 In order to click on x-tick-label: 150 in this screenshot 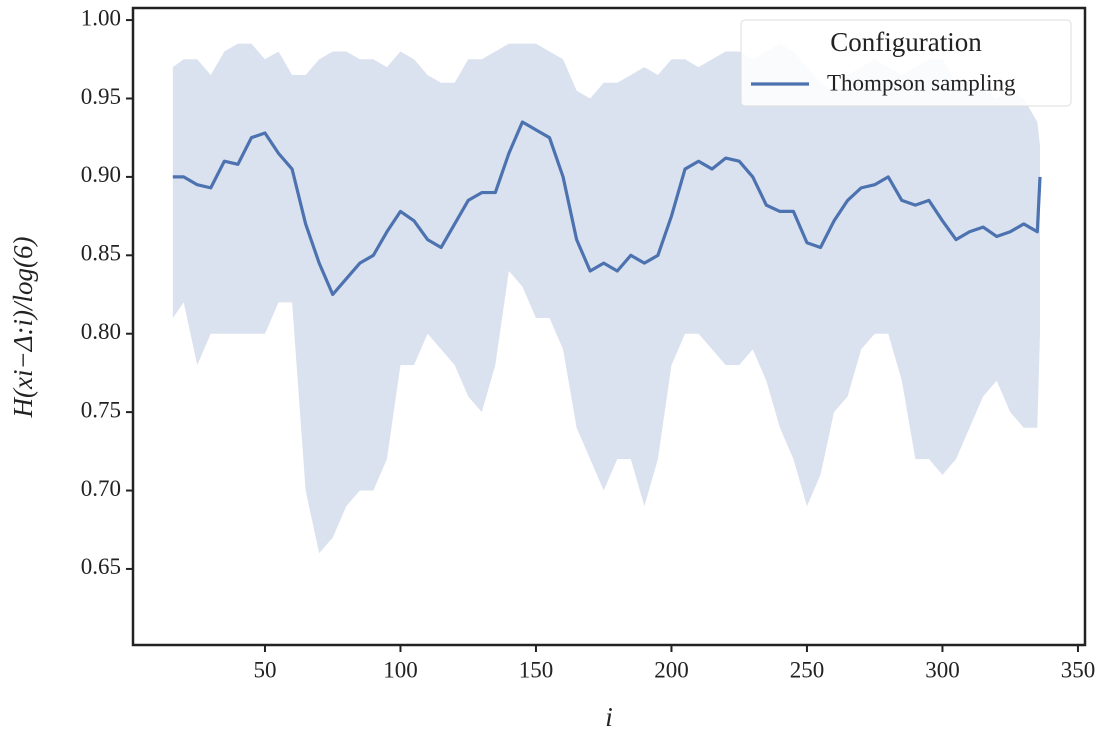, I will do `click(536, 669)`.